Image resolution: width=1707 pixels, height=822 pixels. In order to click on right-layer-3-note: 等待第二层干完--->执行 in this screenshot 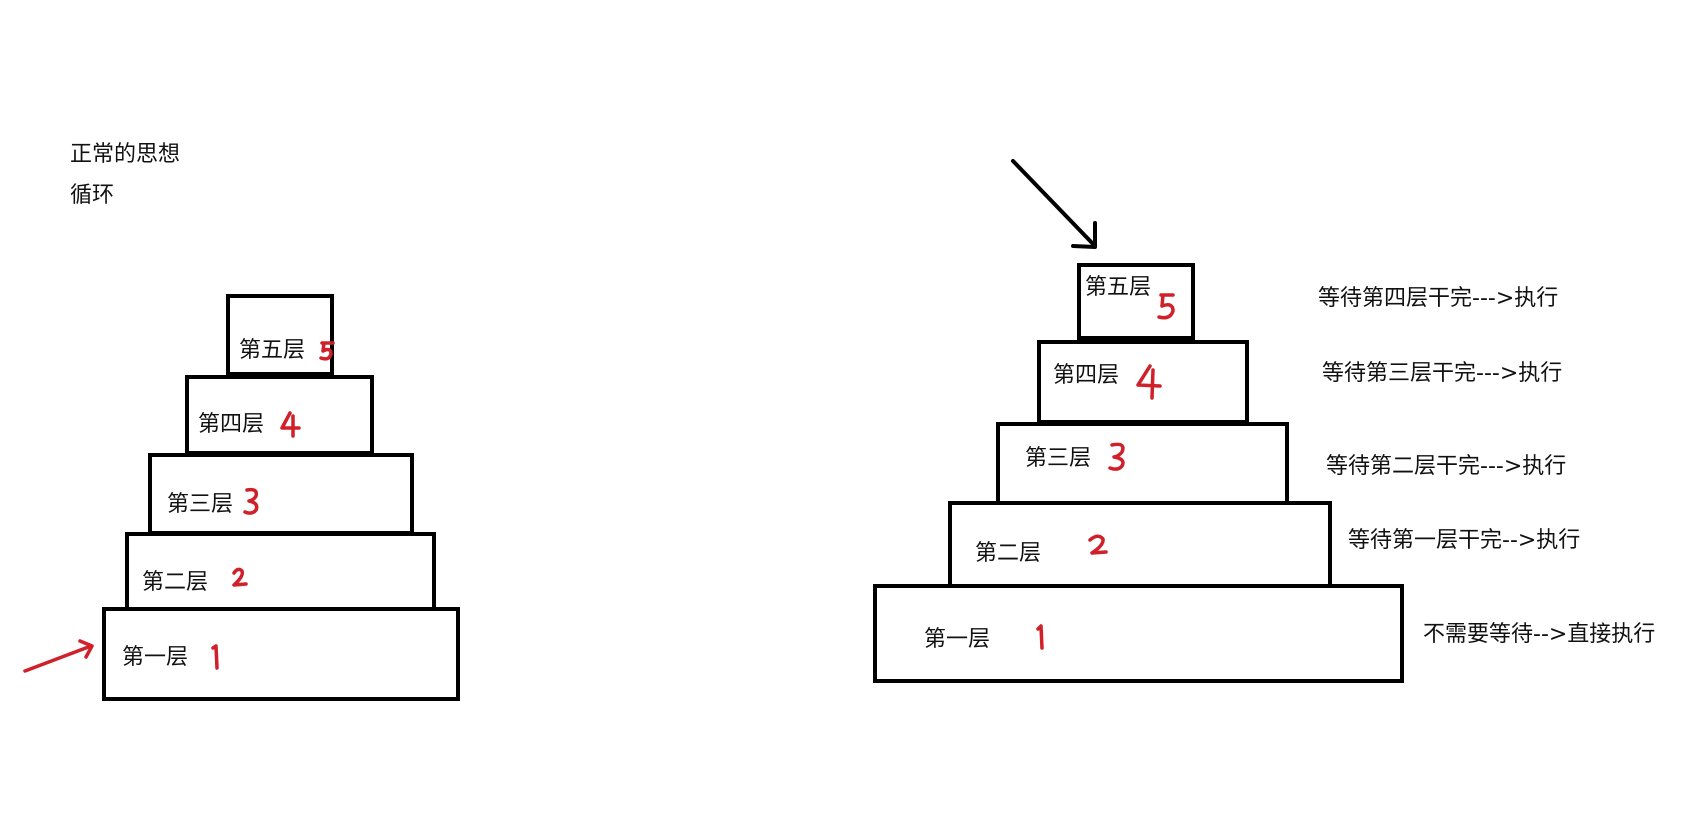, I will do `click(1446, 466)`.